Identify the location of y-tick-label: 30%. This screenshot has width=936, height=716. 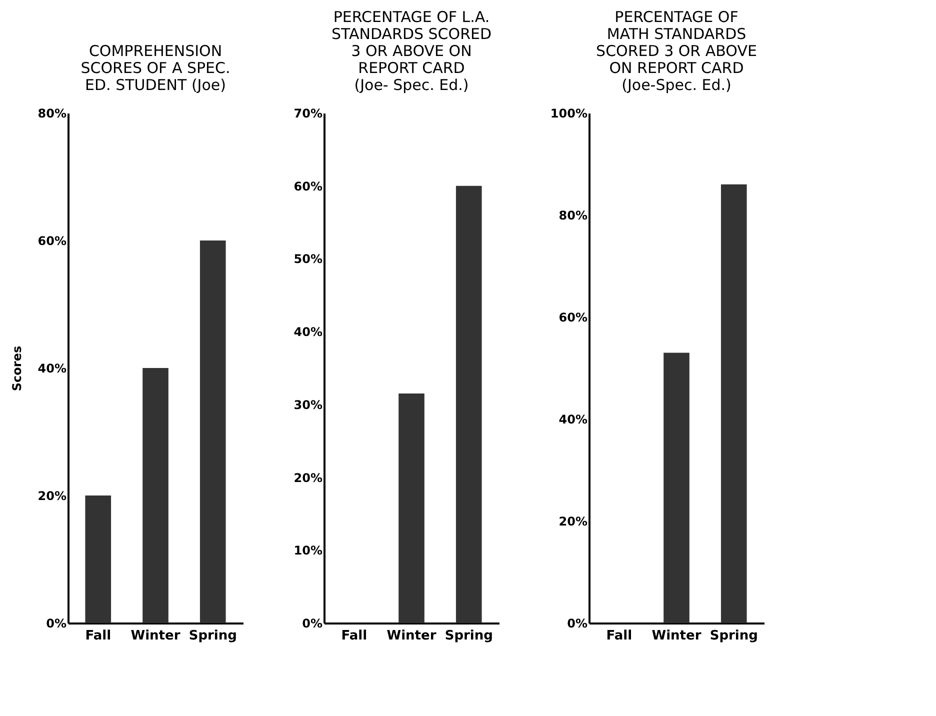
(308, 405).